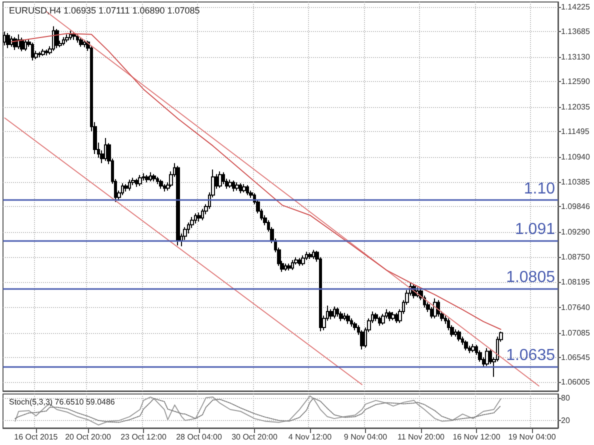 The width and height of the screenshot is (594, 445). I want to click on x-tick-label: 16 Nov 12:00, so click(476, 437).